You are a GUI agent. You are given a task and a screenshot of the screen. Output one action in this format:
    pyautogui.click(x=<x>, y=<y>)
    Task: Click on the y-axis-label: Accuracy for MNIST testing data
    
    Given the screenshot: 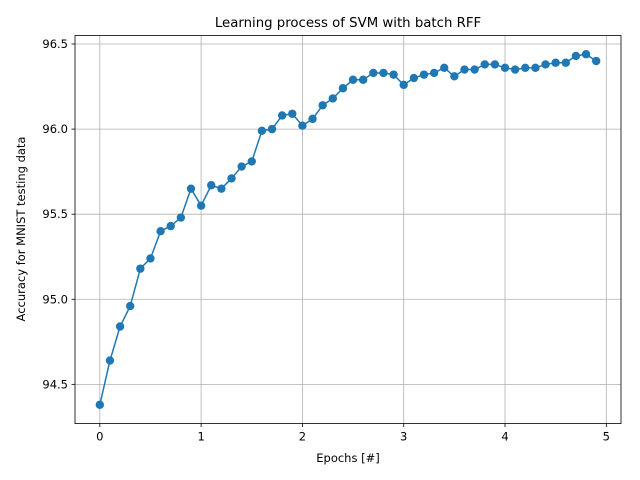 What is the action you would take?
    pyautogui.click(x=21, y=229)
    